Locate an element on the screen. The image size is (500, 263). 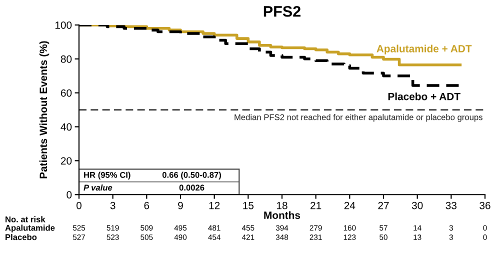
x-tick-label: 30 is located at coordinates (417, 206).